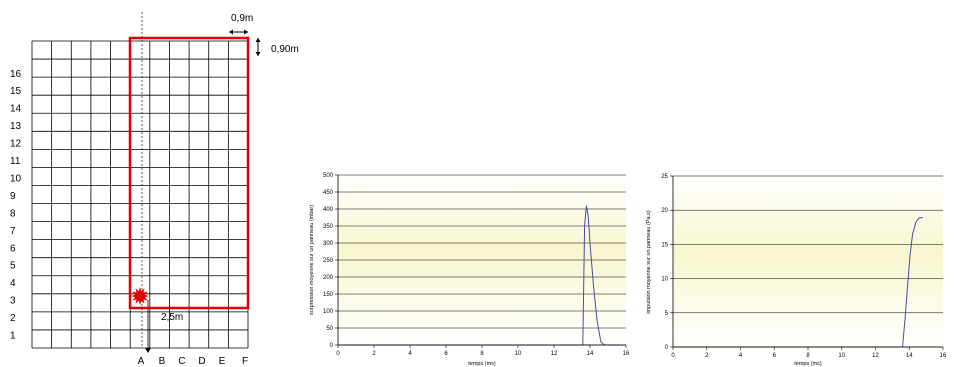  I want to click on y-tick-label: 50, so click(329, 329).